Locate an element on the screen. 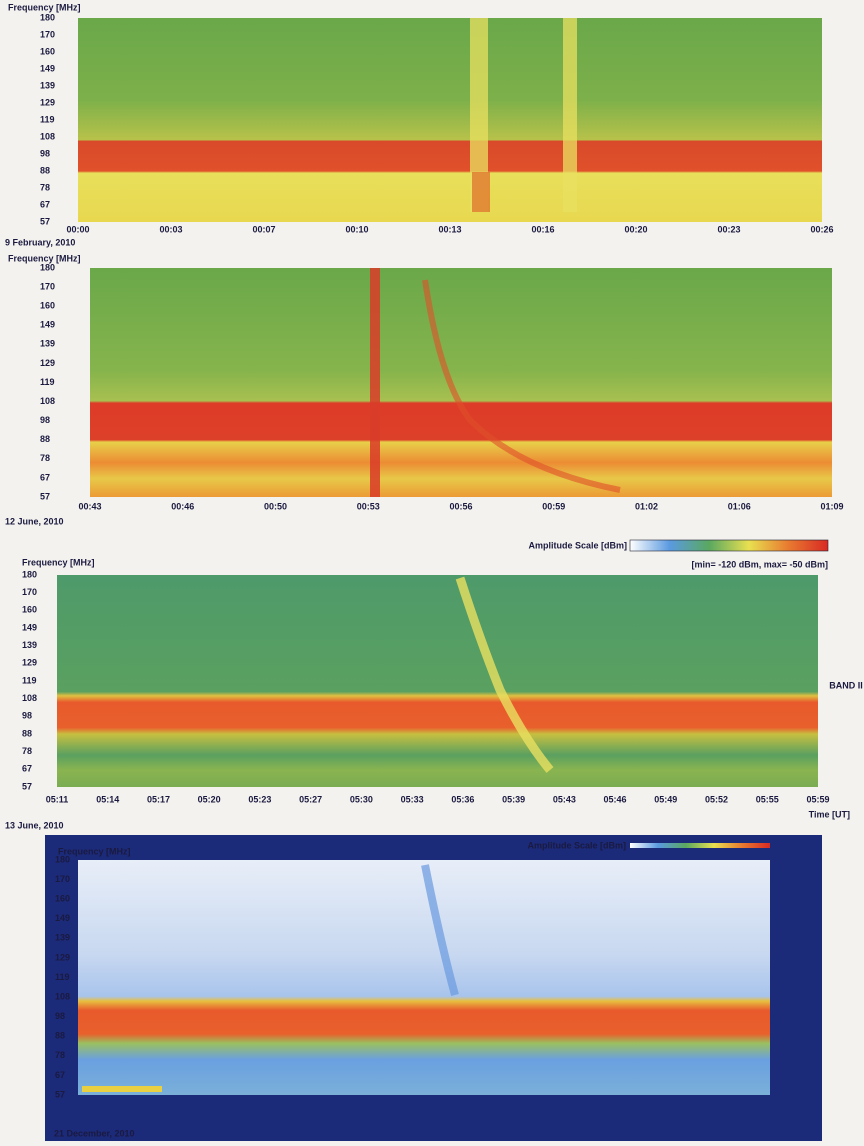  x-tick-label: 05:43 is located at coordinates (564, 799).